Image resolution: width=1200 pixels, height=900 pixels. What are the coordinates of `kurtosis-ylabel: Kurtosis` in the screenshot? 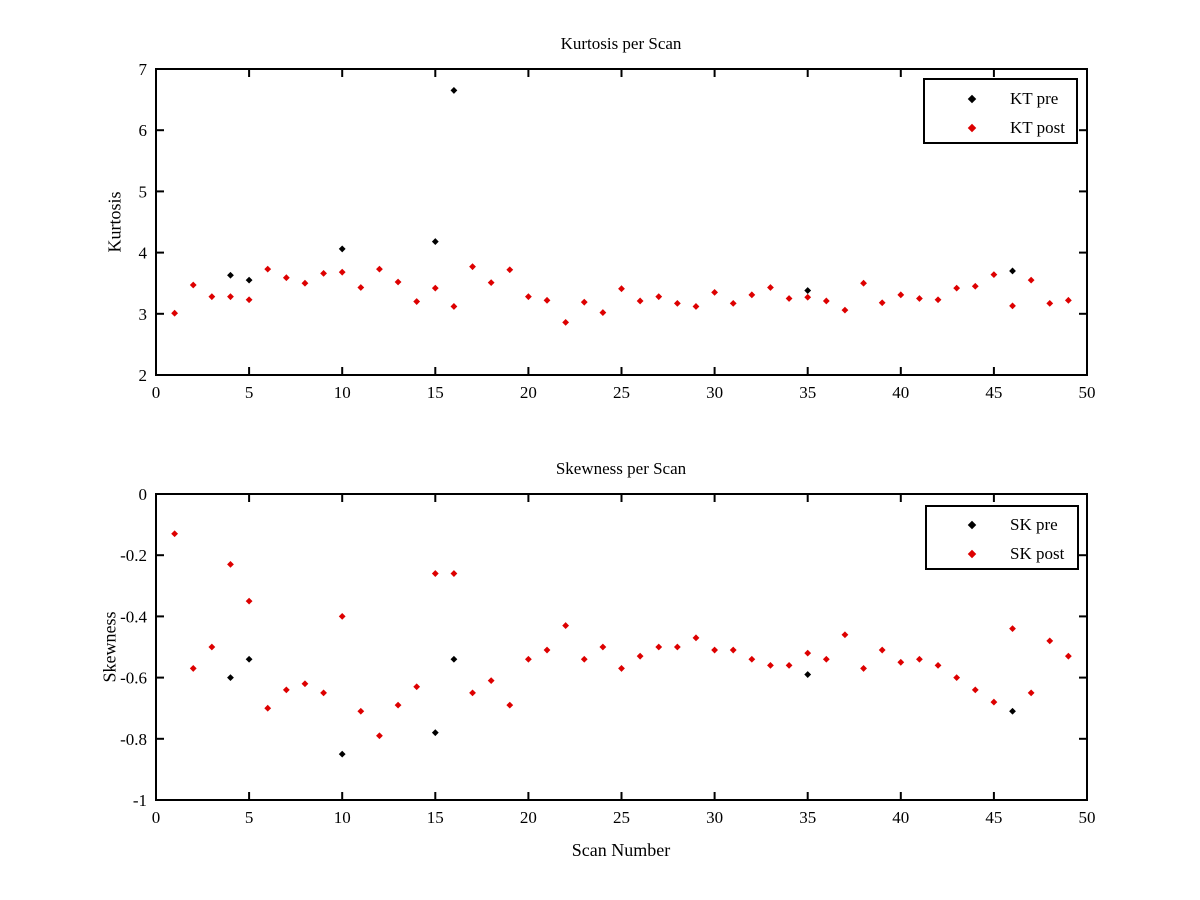 It's located at (114, 222).